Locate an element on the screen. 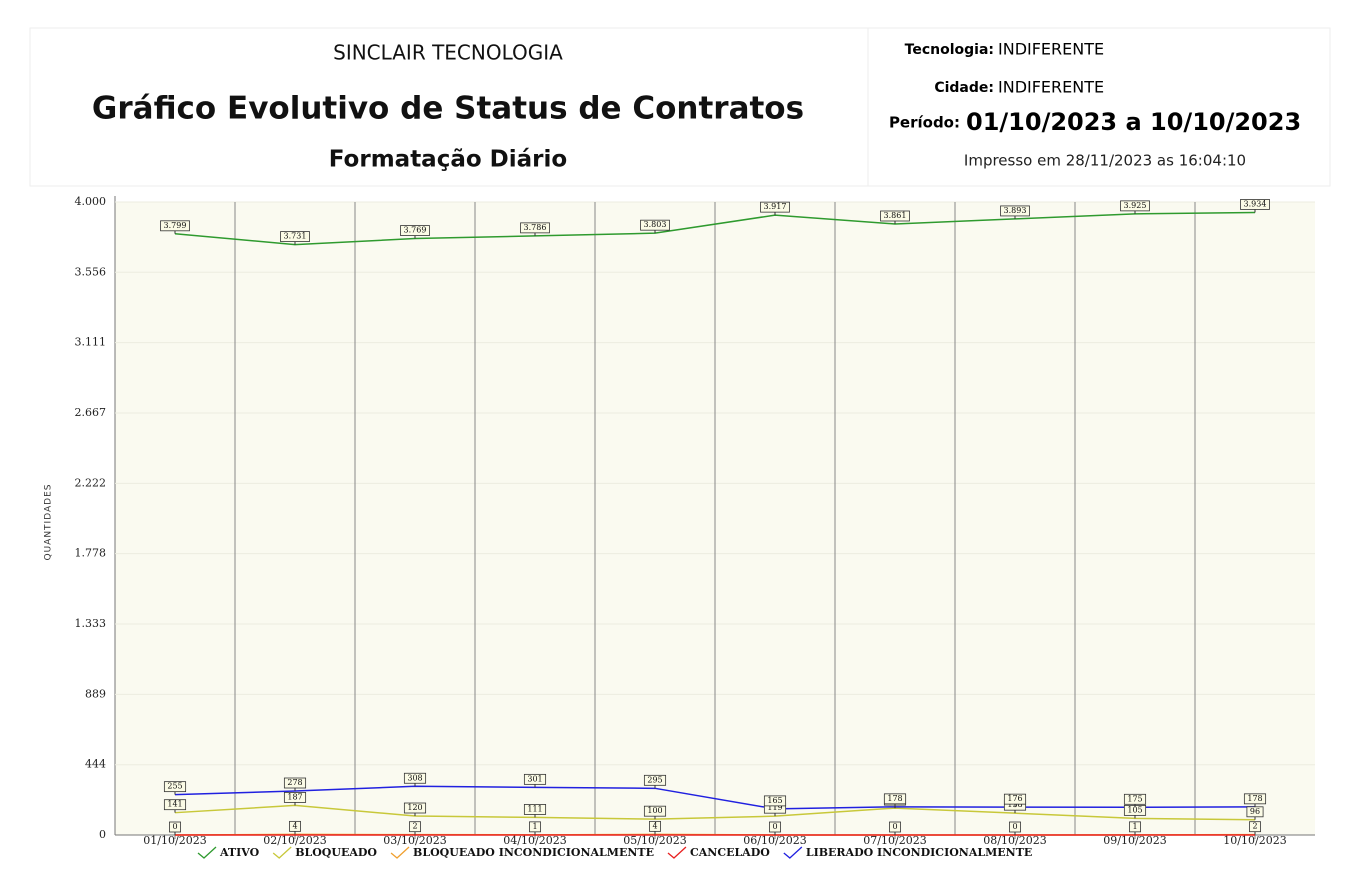 This screenshot has width=1348, height=894. value-label: 3.803 is located at coordinates (655, 224).